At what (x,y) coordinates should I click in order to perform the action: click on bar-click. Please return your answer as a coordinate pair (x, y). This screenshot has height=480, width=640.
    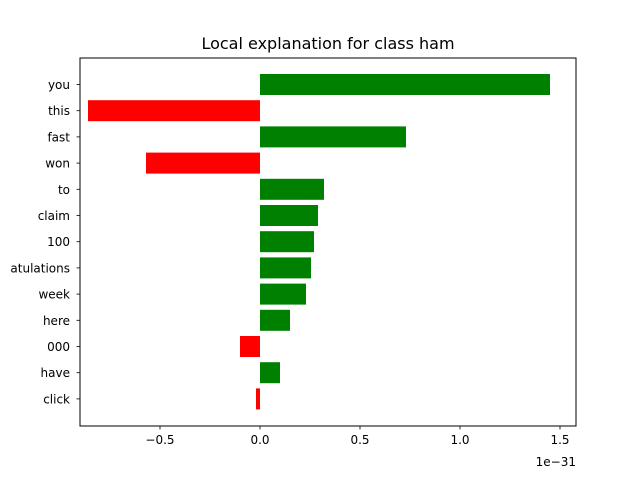
    Looking at the image, I should click on (258, 399).